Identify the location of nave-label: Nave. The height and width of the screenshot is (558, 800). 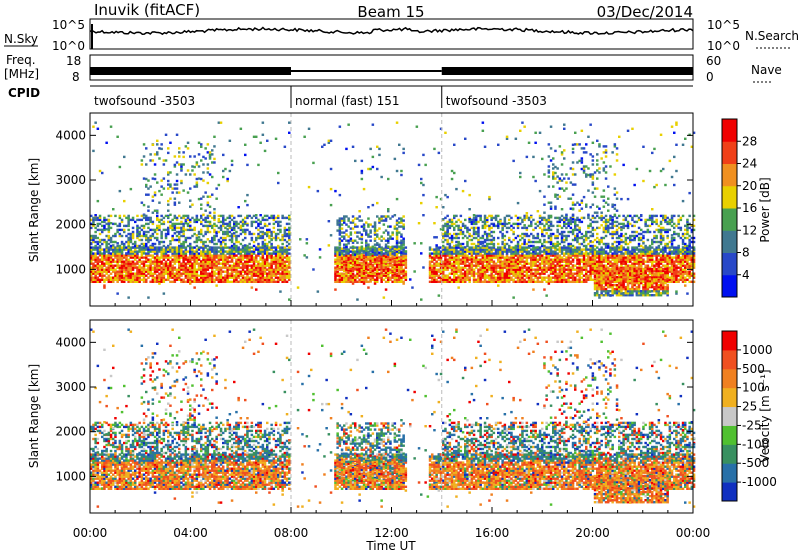
(766, 70).